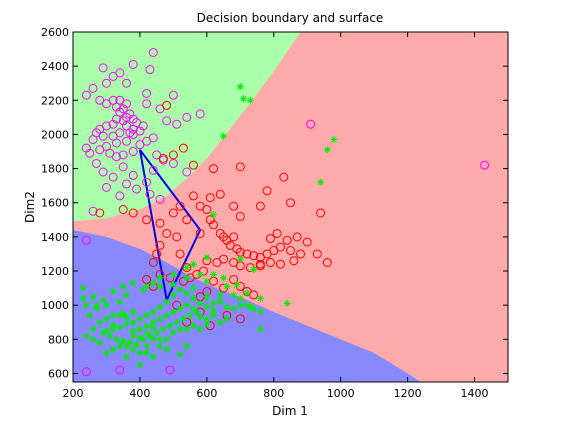  I want to click on chart-title: Decision boundary and surface, so click(290, 18).